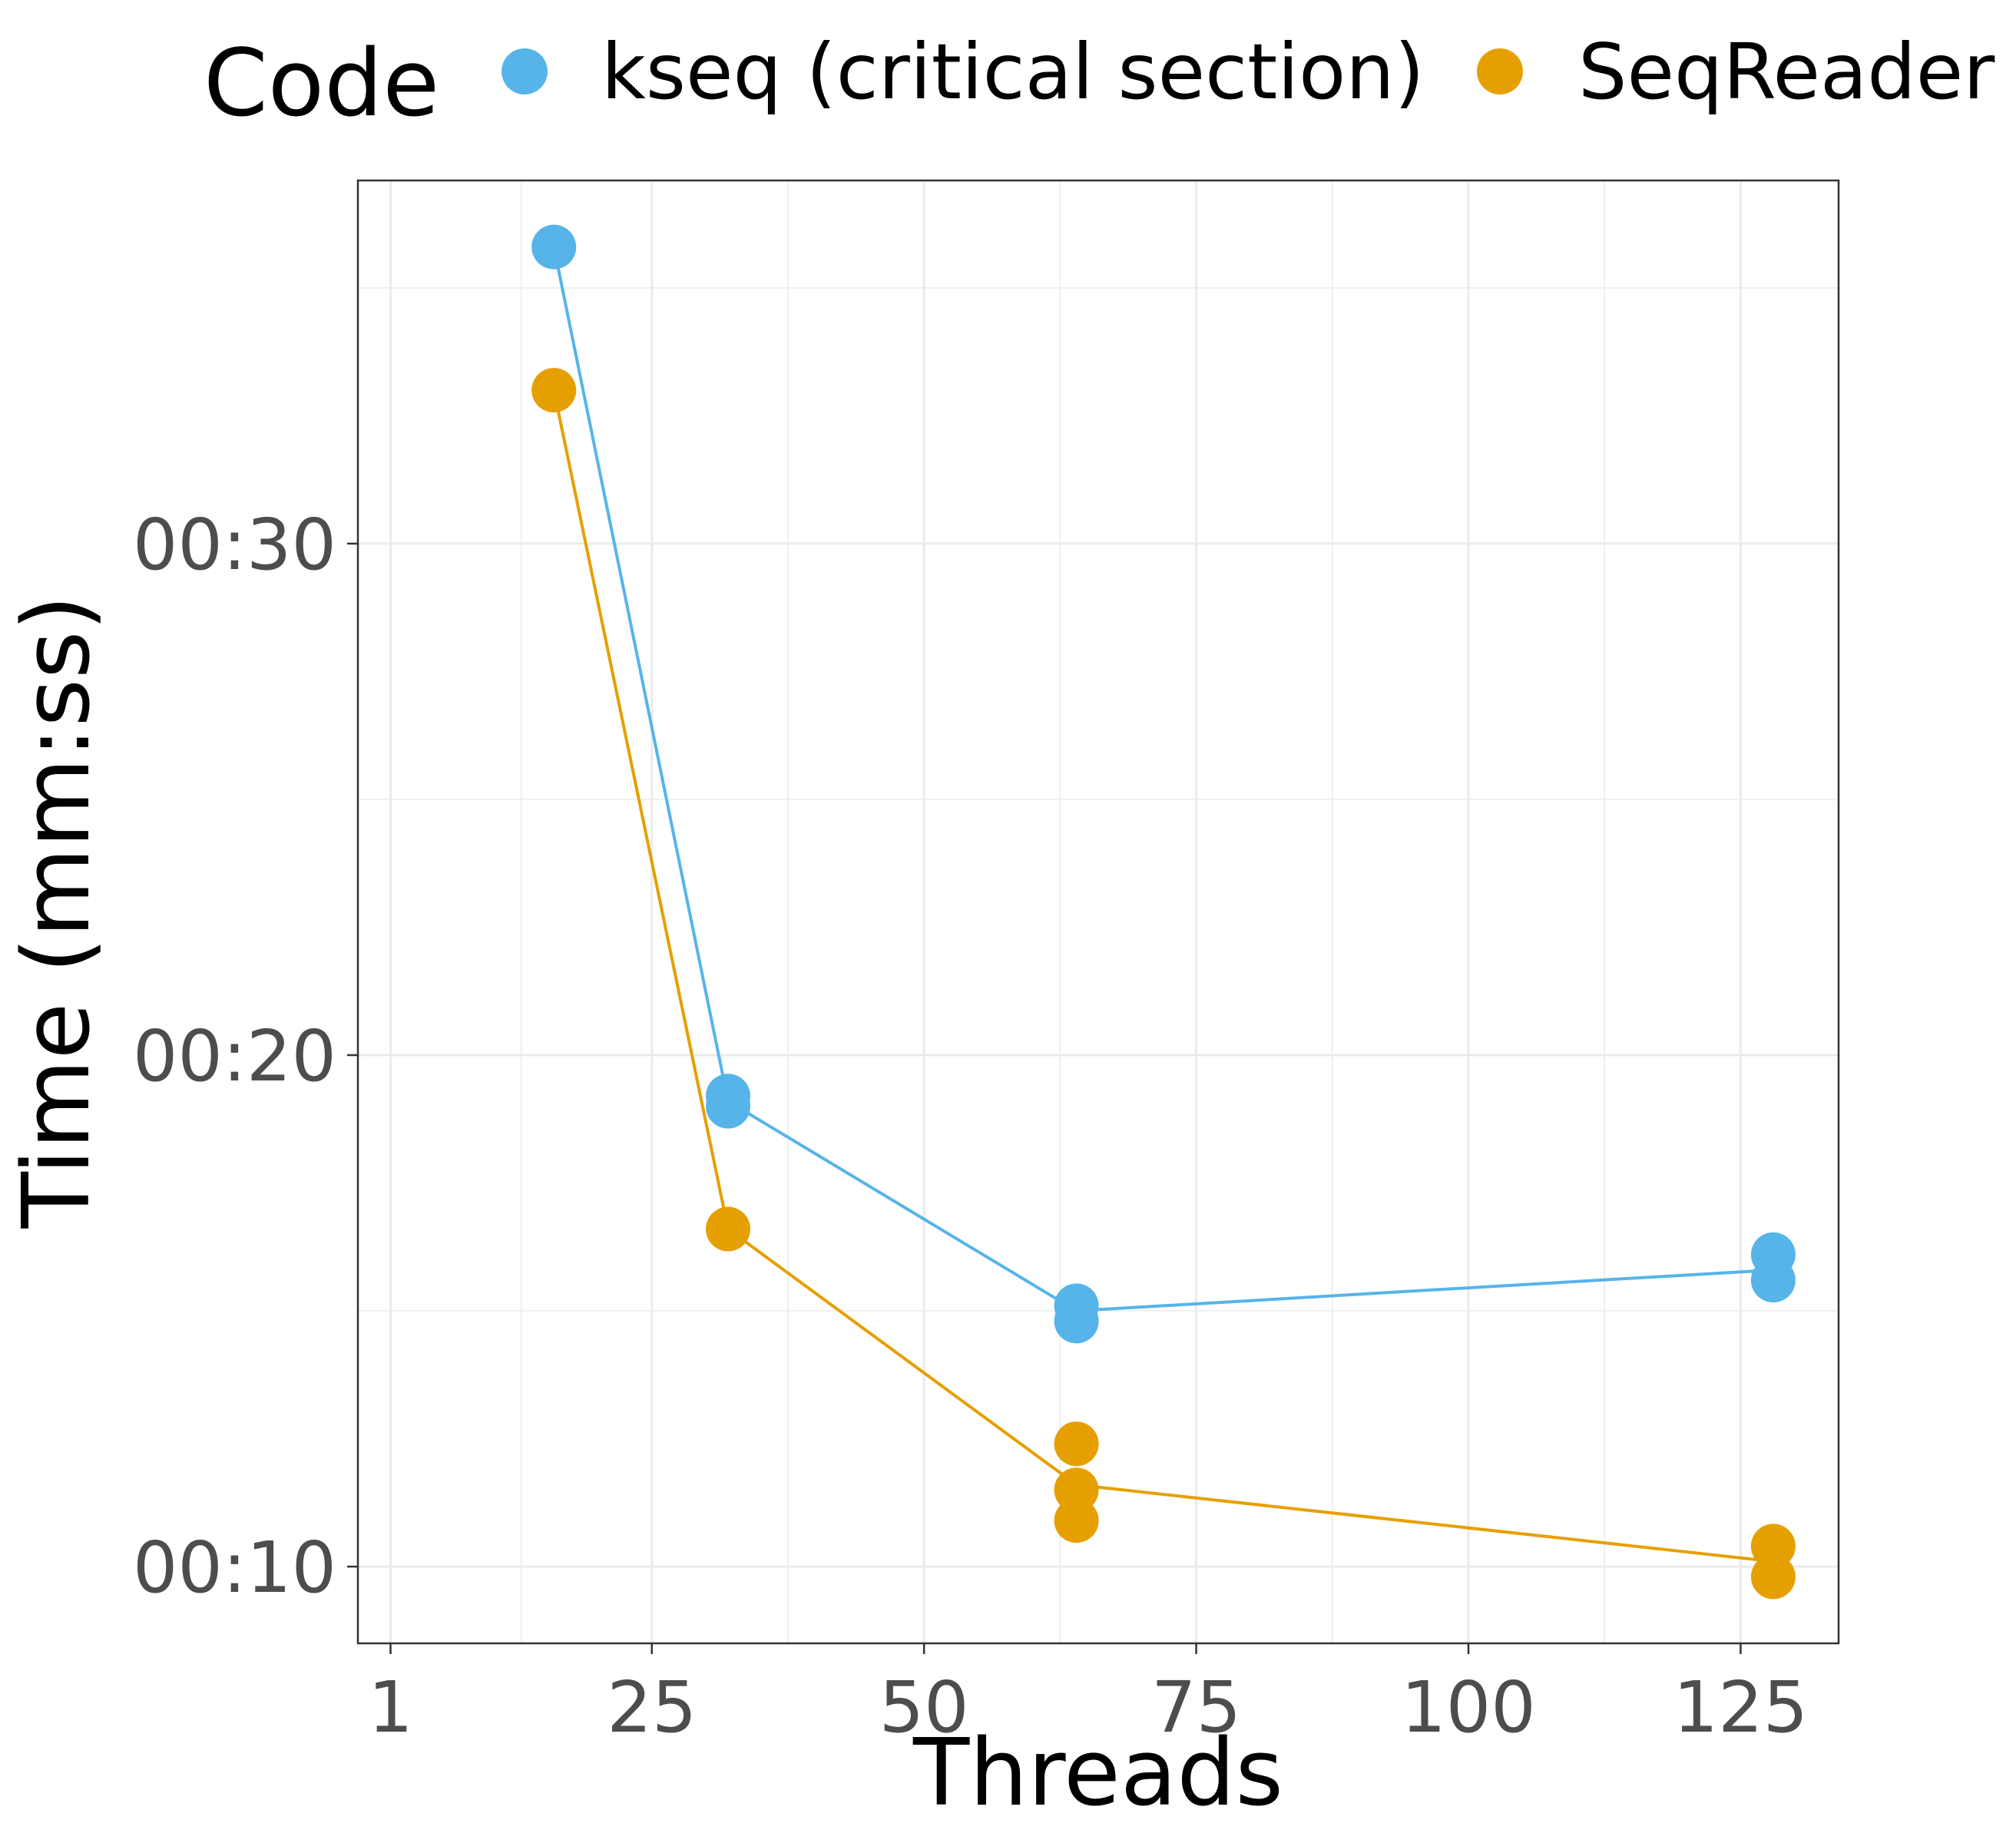 This screenshot has height=1843, width=2016. I want to click on y-axis: 00:10 00:20 00:30, so click(245, 1056).